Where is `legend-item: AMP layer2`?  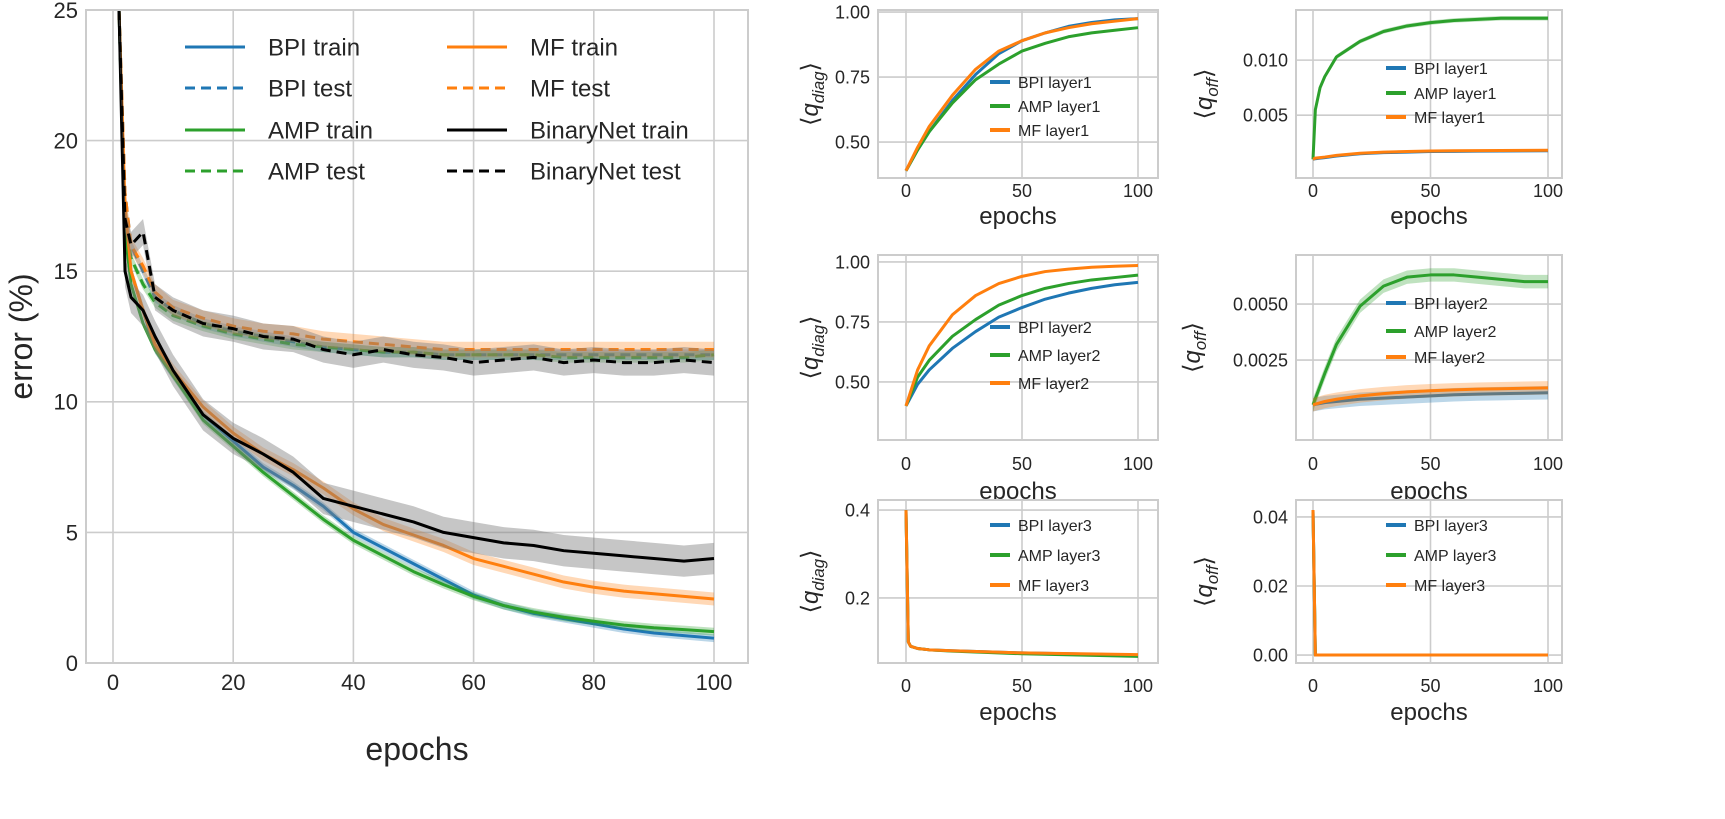
legend-item: AMP layer2 is located at coordinates (1441, 332).